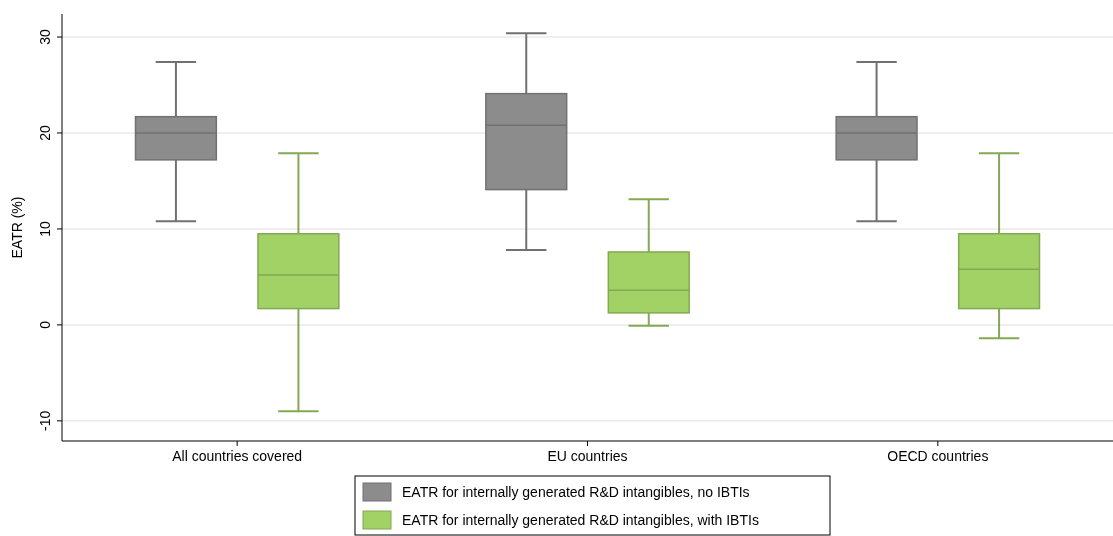 This screenshot has height=536, width=1113. Describe the element at coordinates (938, 456) in the screenshot. I see `x-tick-label: OECD countries` at that location.